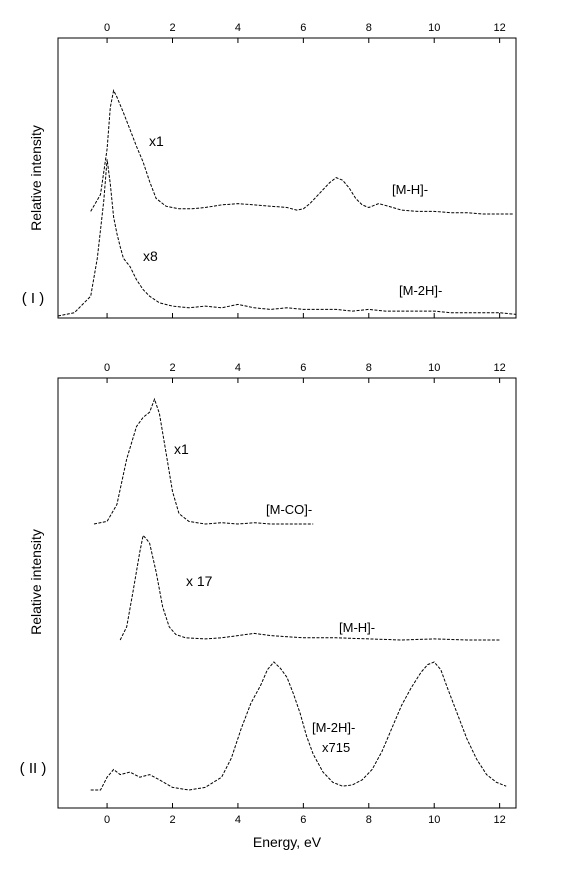  Describe the element at coordinates (289, 509) in the screenshot. I see `series-label-series-1: [M-CO]-` at that location.